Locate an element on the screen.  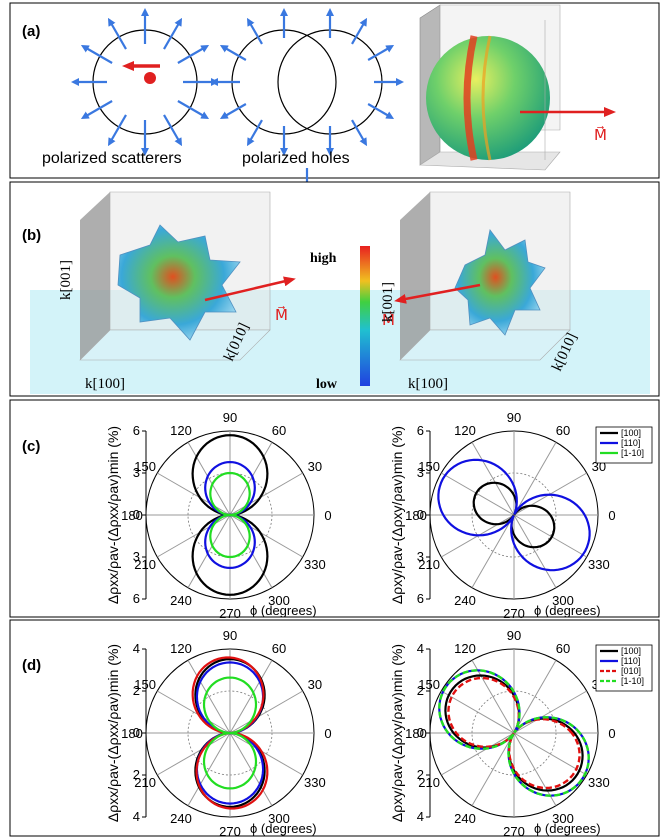
scatterers-diagram: polarized scatterers is located at coordinates (130, 87).